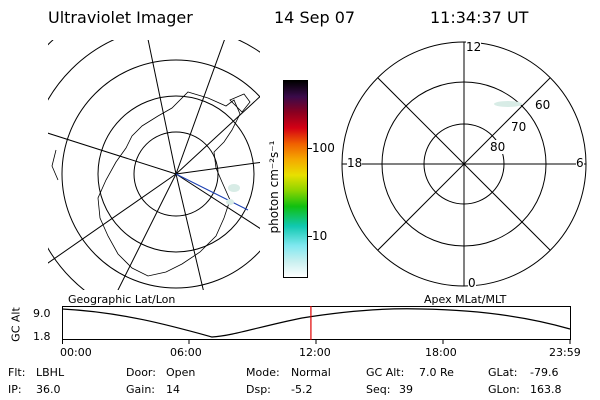 This screenshot has width=600, height=400. Describe the element at coordinates (406, 389) in the screenshot. I see `status-seq-value: 39` at that location.